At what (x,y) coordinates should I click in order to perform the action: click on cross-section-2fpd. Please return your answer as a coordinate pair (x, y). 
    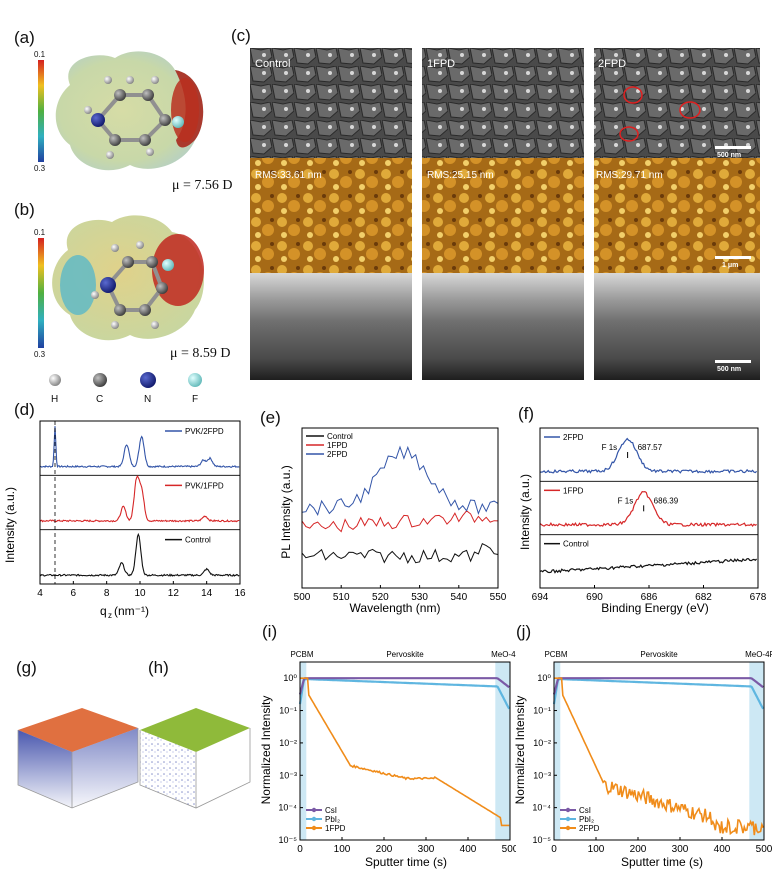
    Looking at the image, I should click on (677, 326).